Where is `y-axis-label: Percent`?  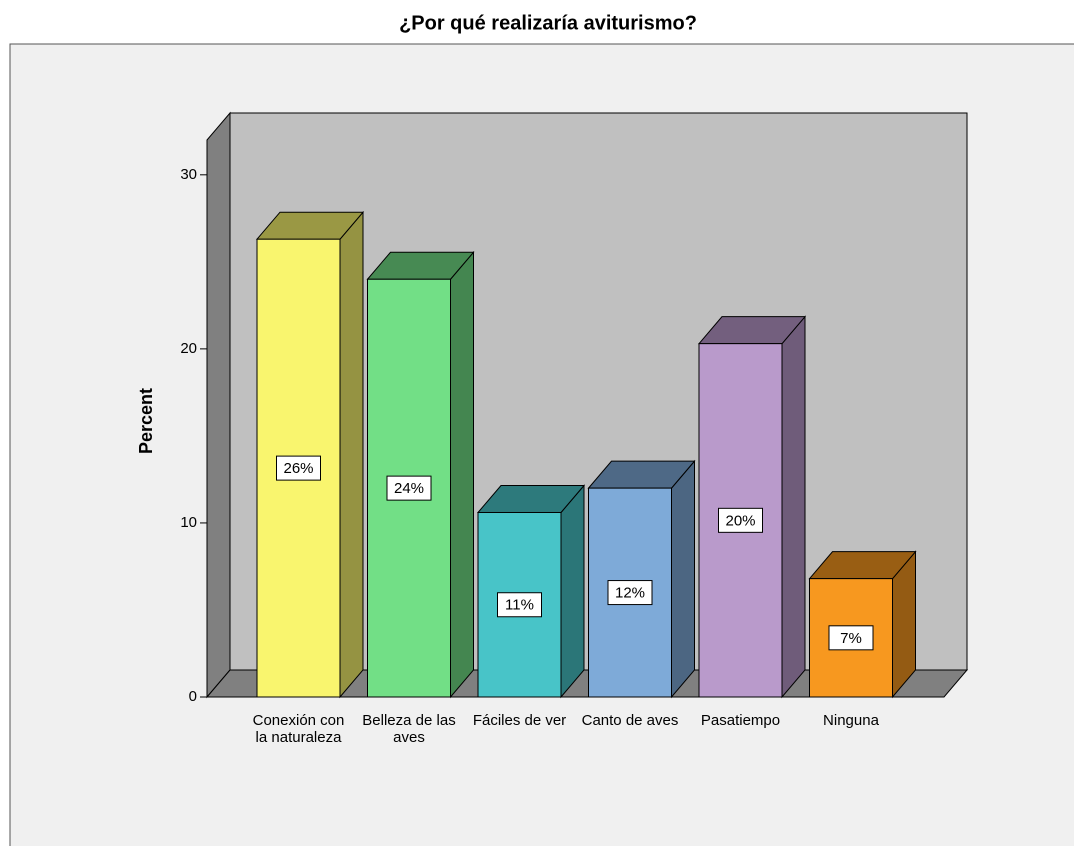
y-axis-label: Percent is located at coordinates (146, 421).